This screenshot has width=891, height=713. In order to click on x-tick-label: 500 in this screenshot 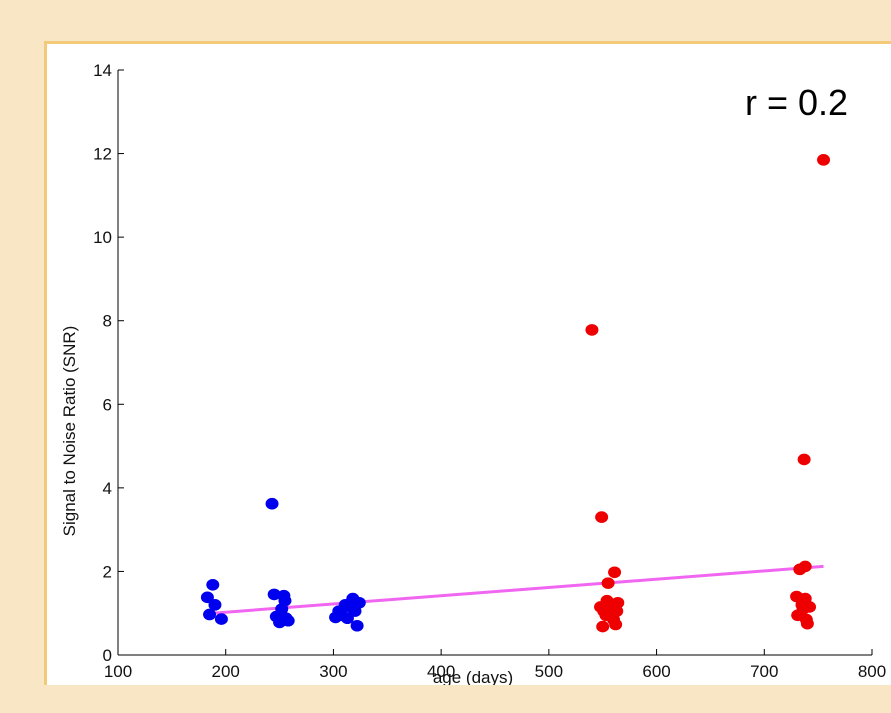, I will do `click(549, 671)`.